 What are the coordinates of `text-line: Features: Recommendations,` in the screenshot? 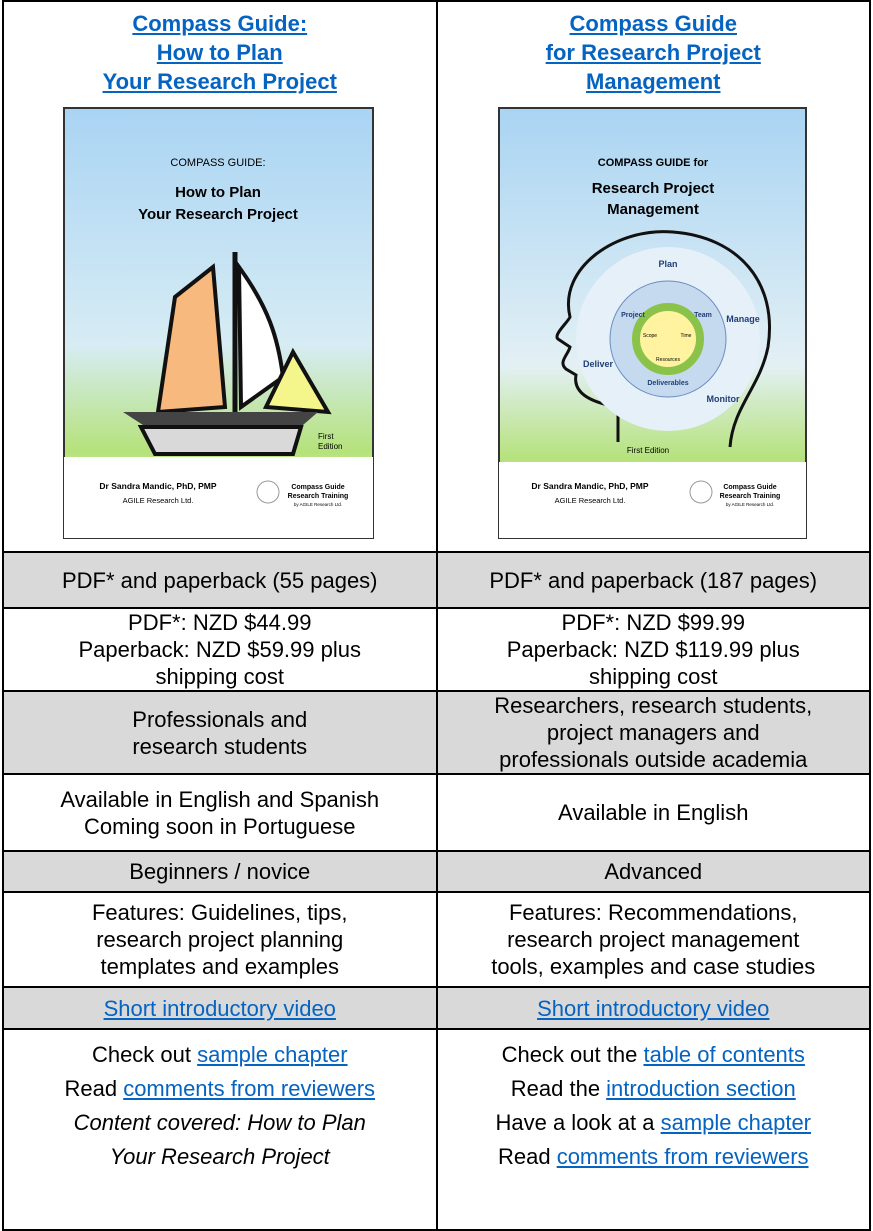 It's located at (653, 912).